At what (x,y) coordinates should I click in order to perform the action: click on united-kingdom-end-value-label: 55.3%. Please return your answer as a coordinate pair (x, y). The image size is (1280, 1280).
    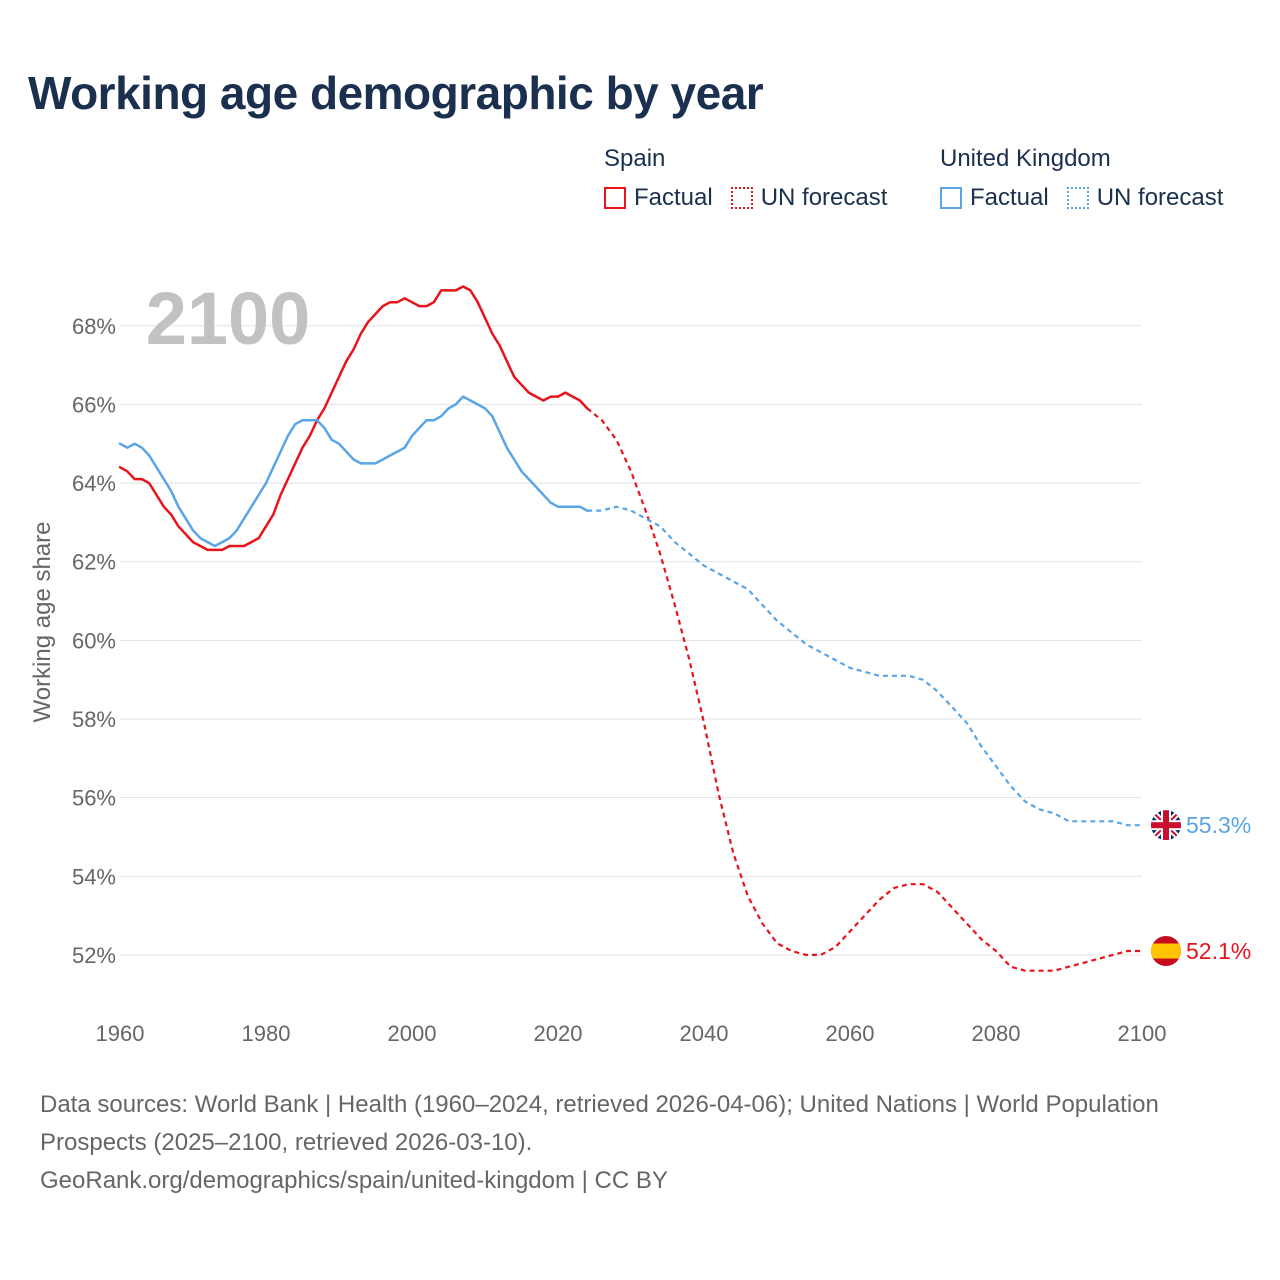
    Looking at the image, I should click on (1218, 825).